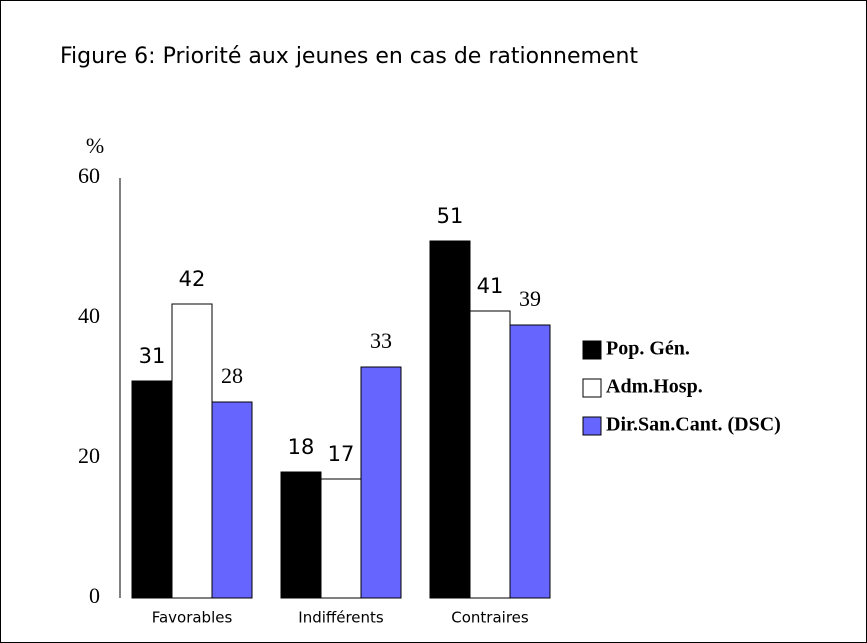 This screenshot has height=643, width=867. I want to click on data-label: 18, so click(301, 447).